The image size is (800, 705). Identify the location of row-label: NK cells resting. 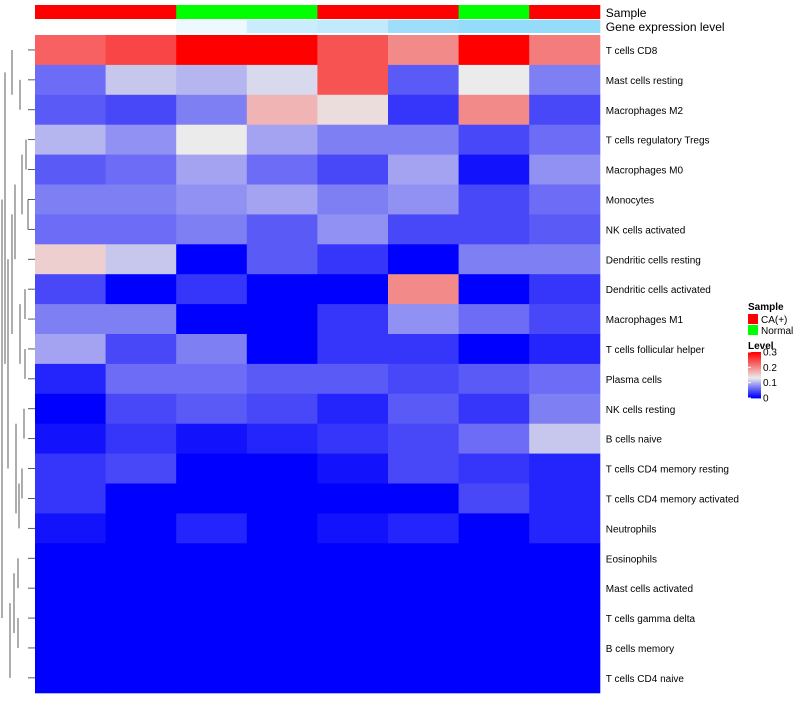
(640, 410).